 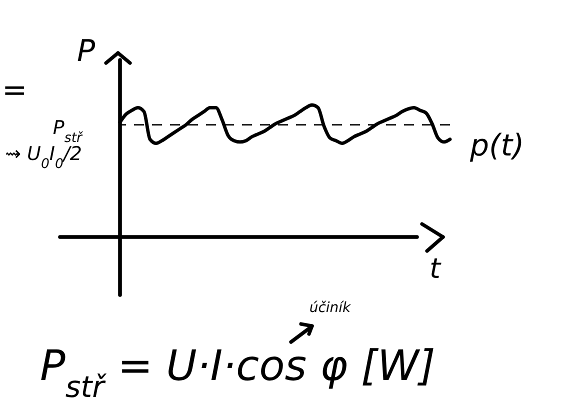 I want to click on text: P$_{stř}$ ⇝ U$_{0}$I$_{0}$/2, so click(x=43, y=144).